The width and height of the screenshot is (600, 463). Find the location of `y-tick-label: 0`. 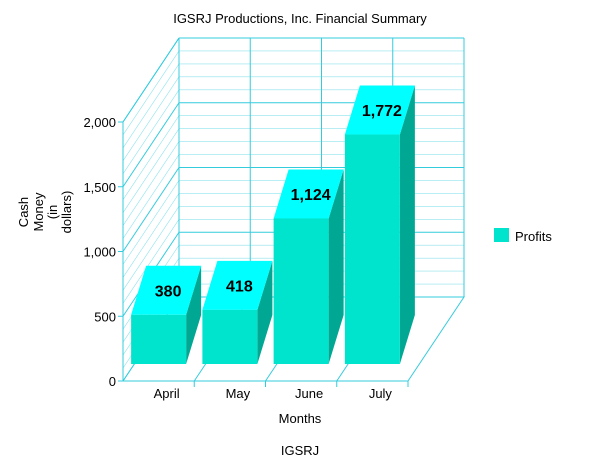

y-tick-label: 0 is located at coordinates (112, 381).